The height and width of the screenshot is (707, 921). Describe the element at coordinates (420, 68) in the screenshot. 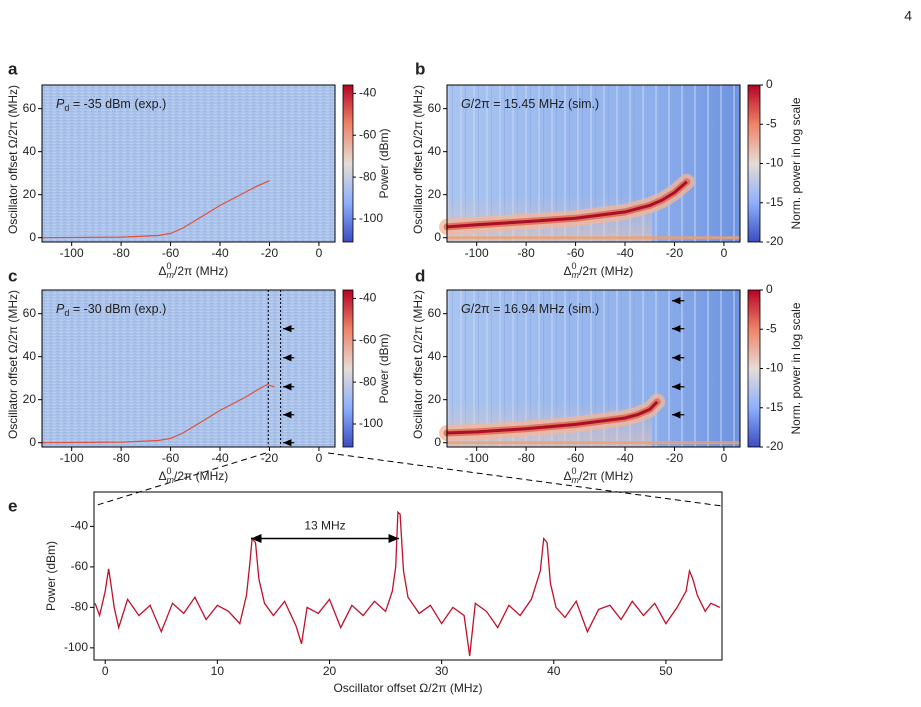

I see `panel-label: b` at that location.